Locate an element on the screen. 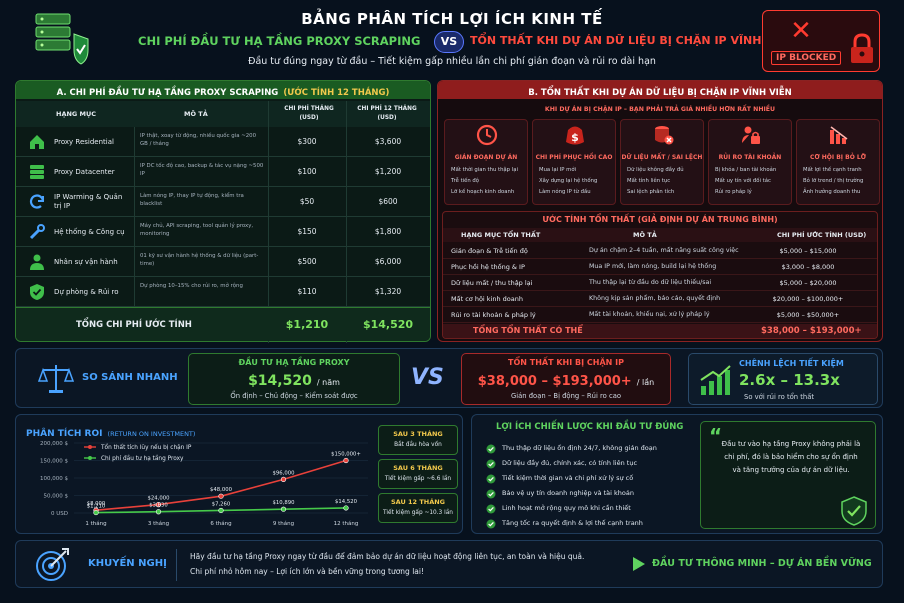  loss-card-title: DỮ LIỆU MẤT / SAI LỆCH is located at coordinates (662, 157).